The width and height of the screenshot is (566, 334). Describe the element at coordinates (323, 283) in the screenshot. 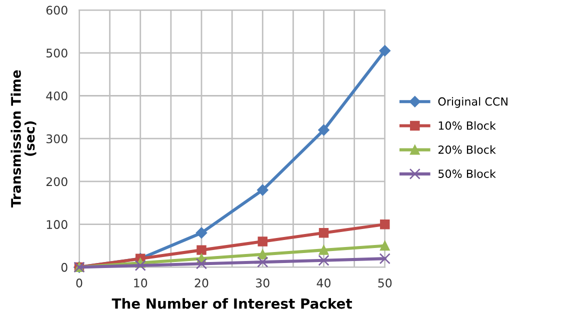

I see `x-tick-label: 40` at that location.